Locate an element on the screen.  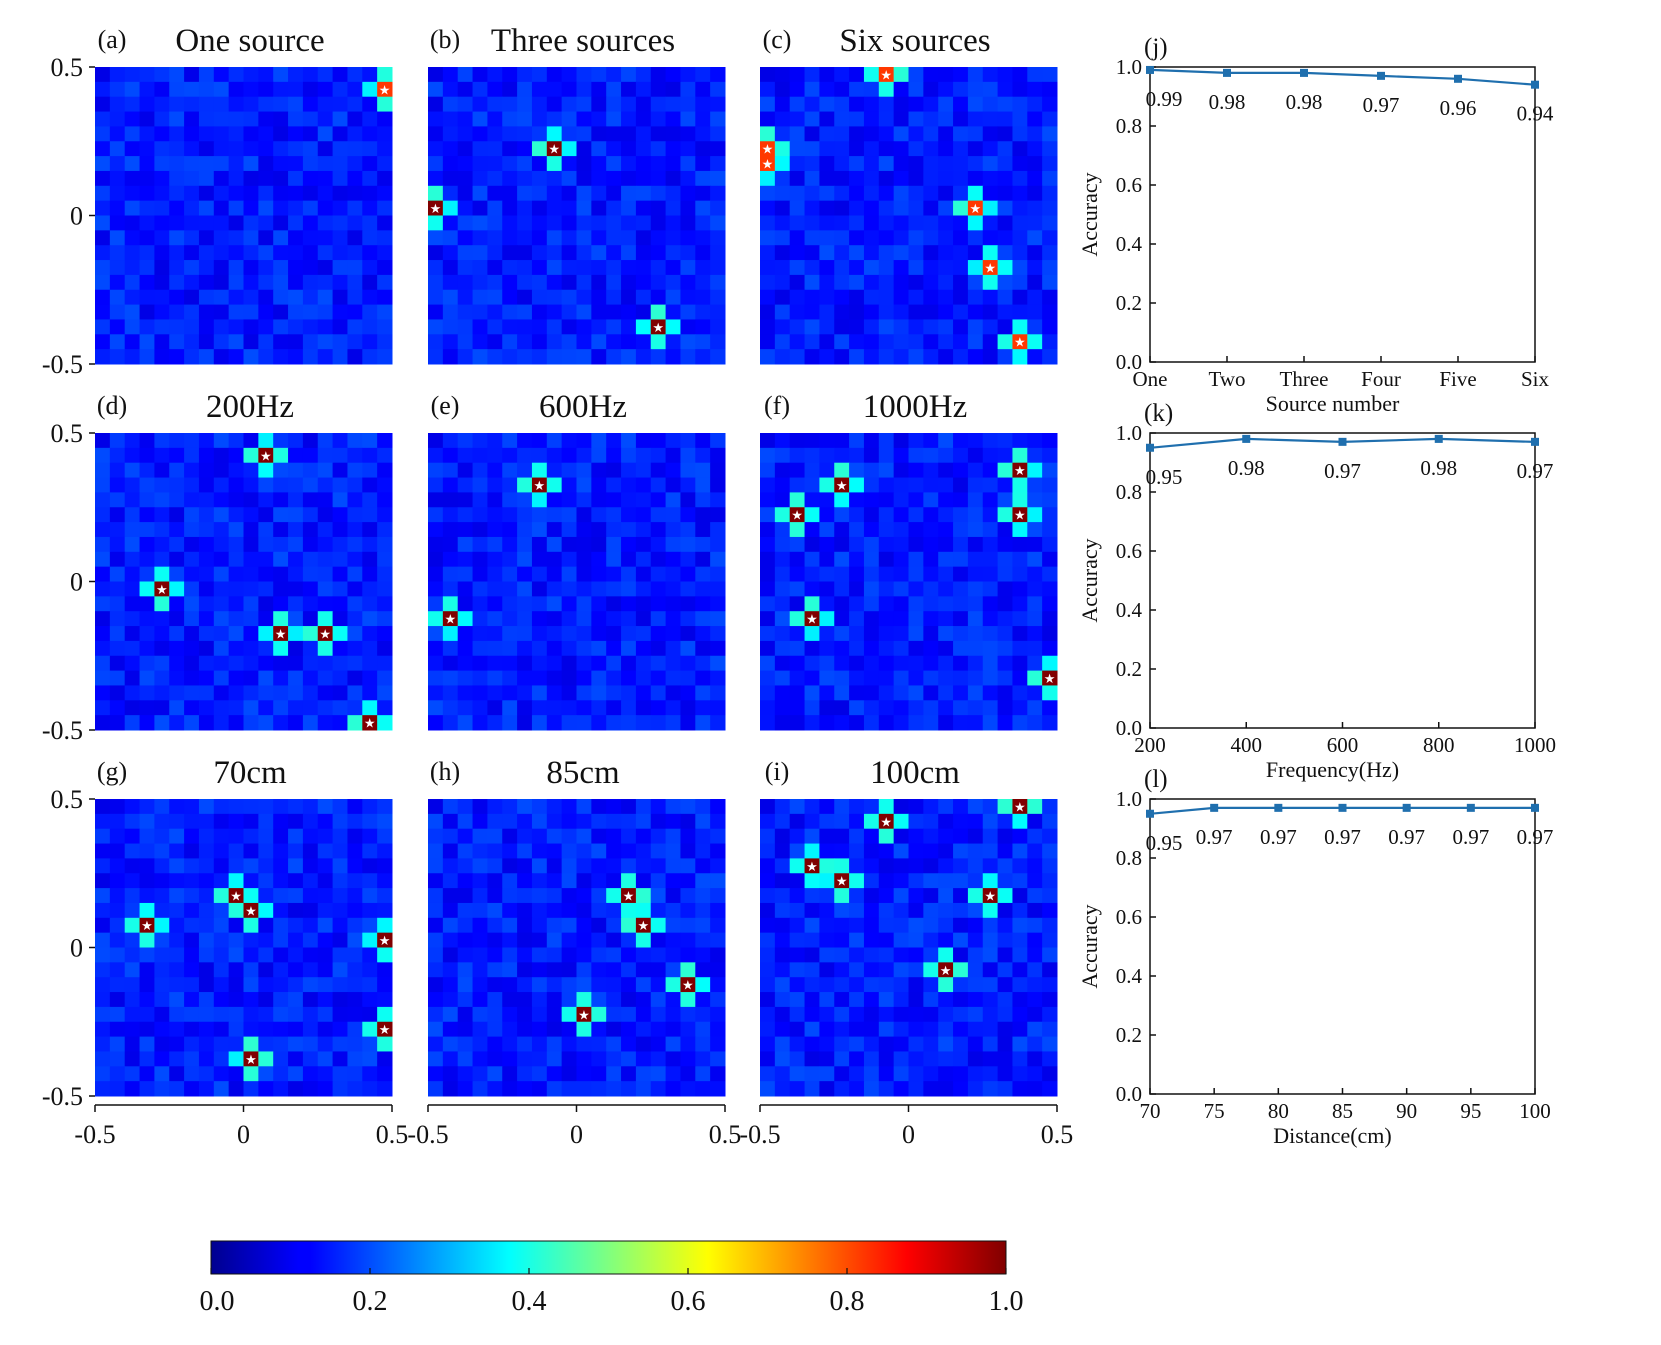
colorbar-tick-label: 0.2 is located at coordinates (370, 1301).